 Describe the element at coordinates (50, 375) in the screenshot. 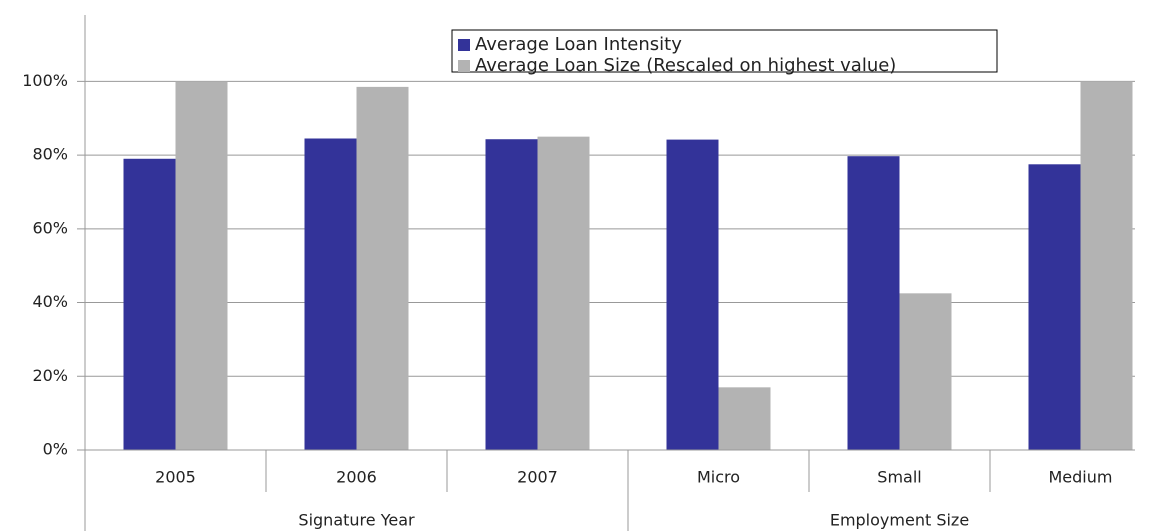

I see `y-tick-label: 20%` at that location.